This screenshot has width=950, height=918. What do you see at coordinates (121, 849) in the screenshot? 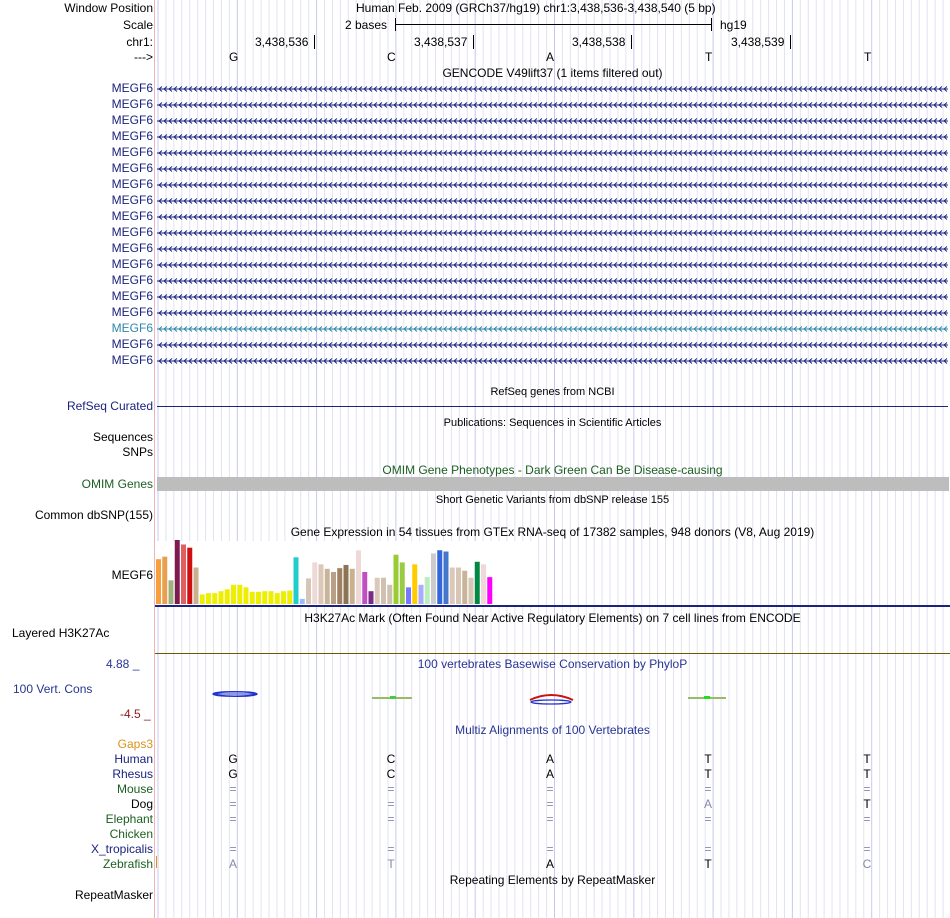
I see `multiz-species-label: X_tropicalis` at bounding box center [121, 849].